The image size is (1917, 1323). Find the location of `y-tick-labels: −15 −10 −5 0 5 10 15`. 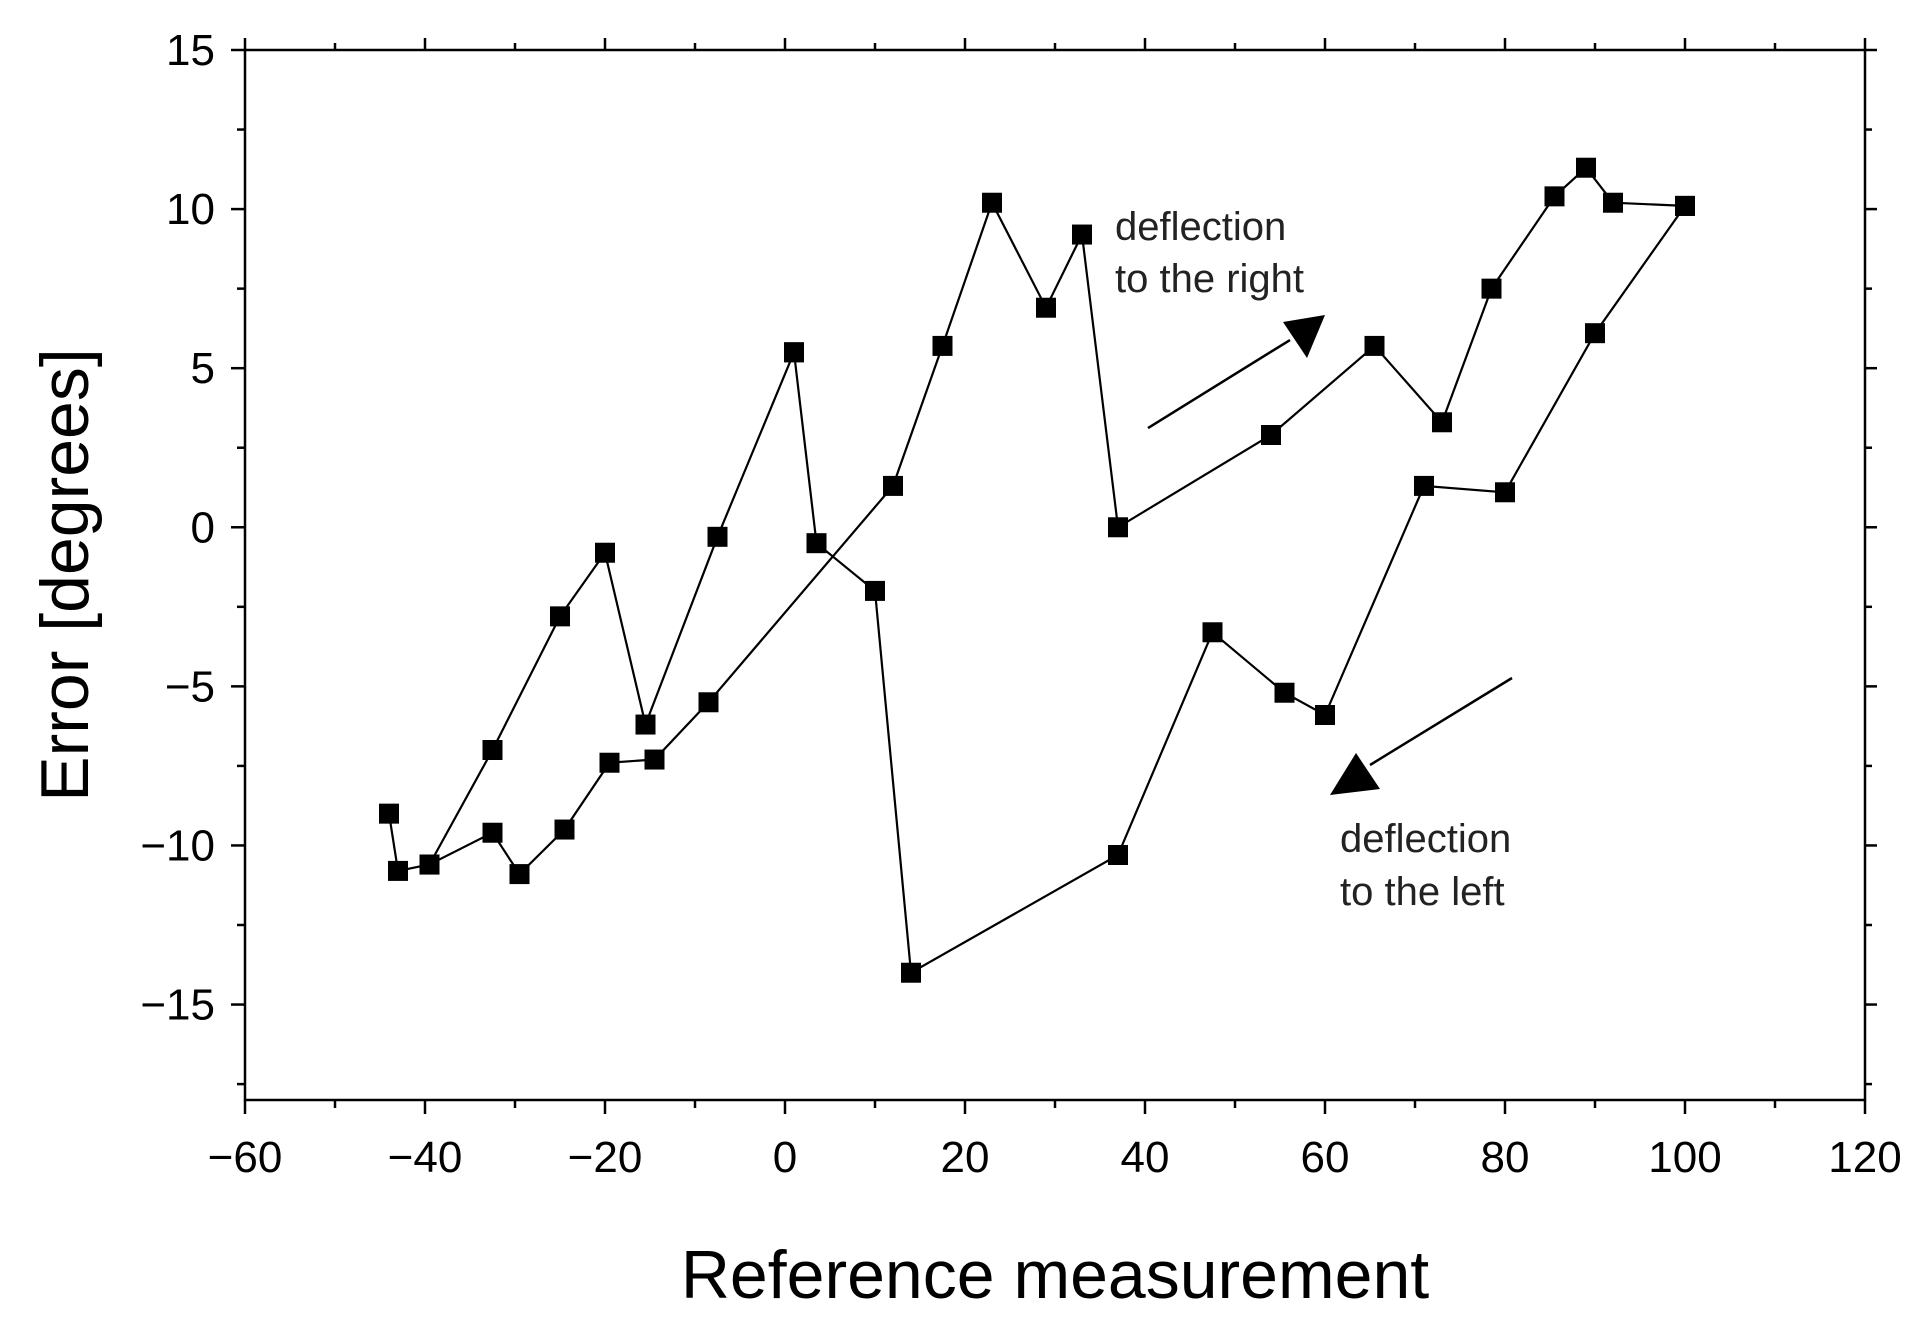

y-tick-labels: −15 −10 −5 0 5 10 15 is located at coordinates (177, 528).